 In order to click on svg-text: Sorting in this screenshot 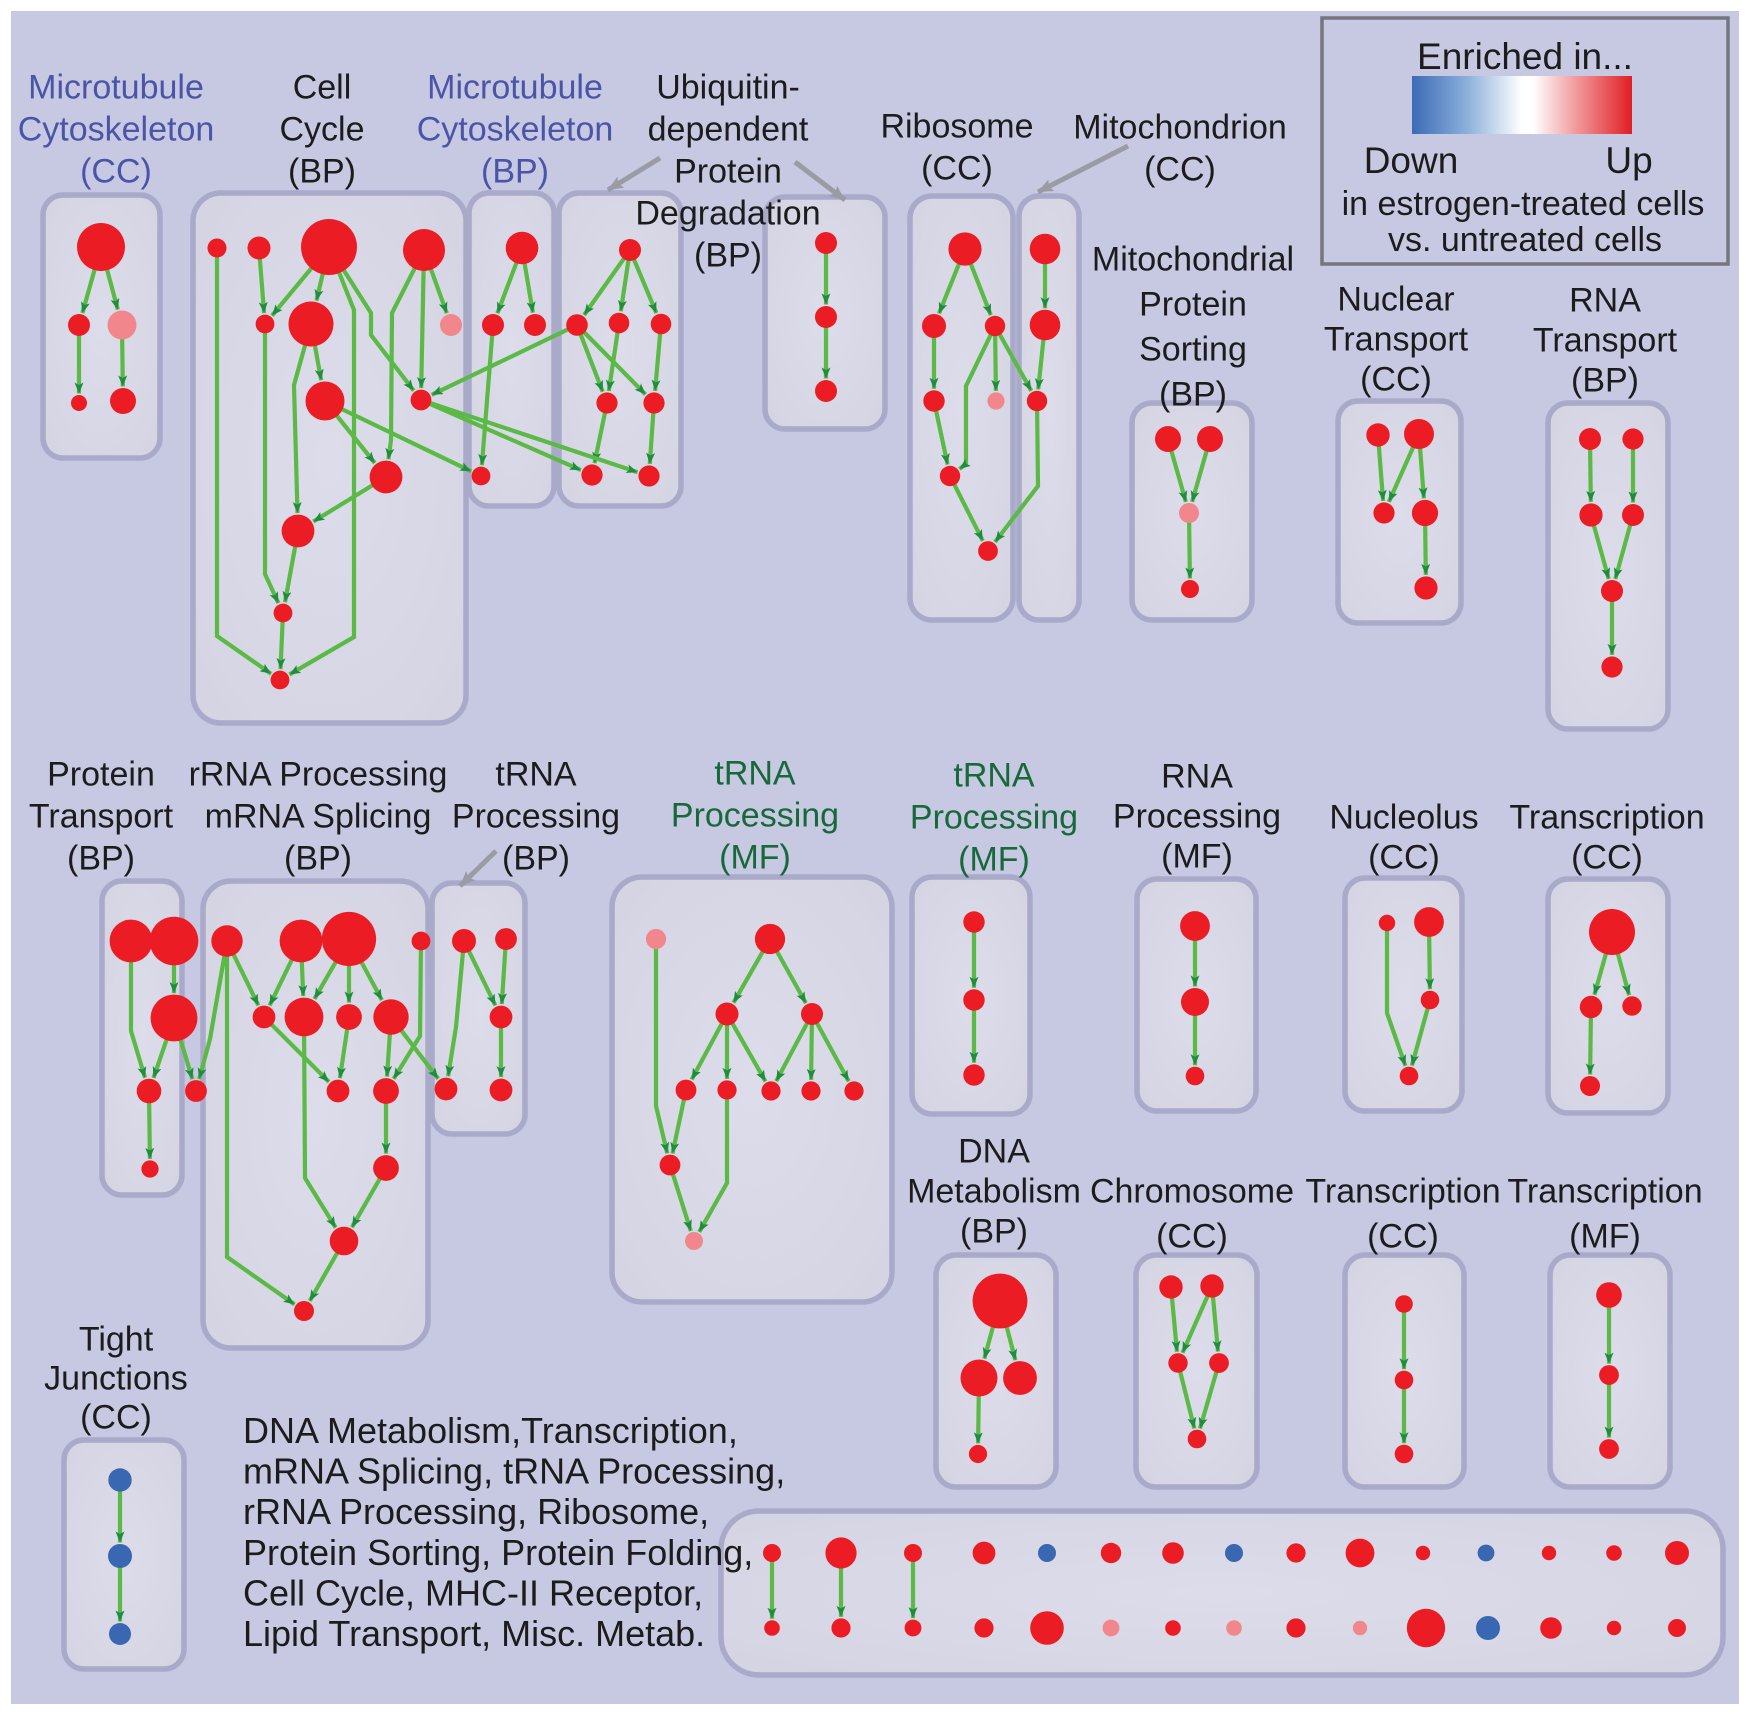, I will do `click(1193, 349)`.